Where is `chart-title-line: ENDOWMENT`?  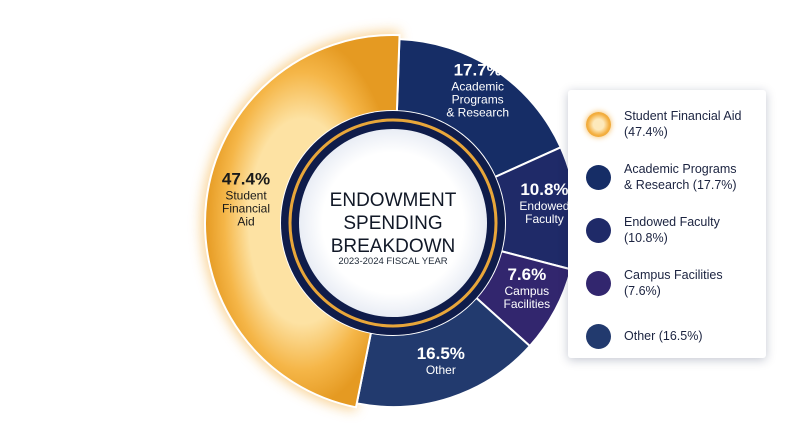
chart-title-line: ENDOWMENT is located at coordinates (393, 200).